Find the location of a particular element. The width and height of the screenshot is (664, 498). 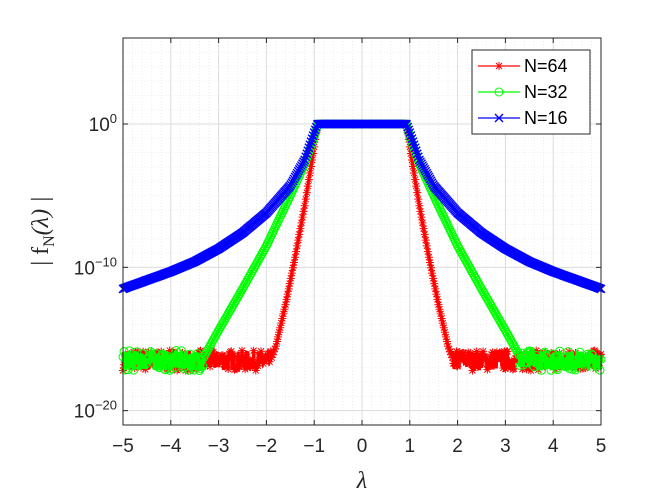

y-axis-label-arg: (λ) | is located at coordinates (41, 215).